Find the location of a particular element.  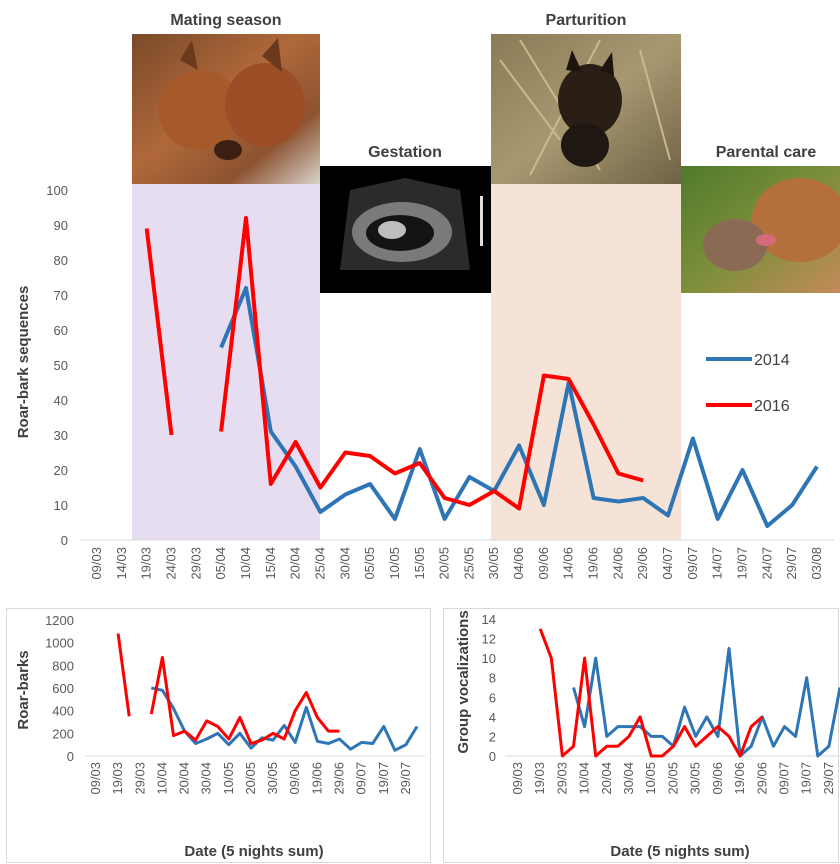

x-tick-label: 05/04 is located at coordinates (220, 563).